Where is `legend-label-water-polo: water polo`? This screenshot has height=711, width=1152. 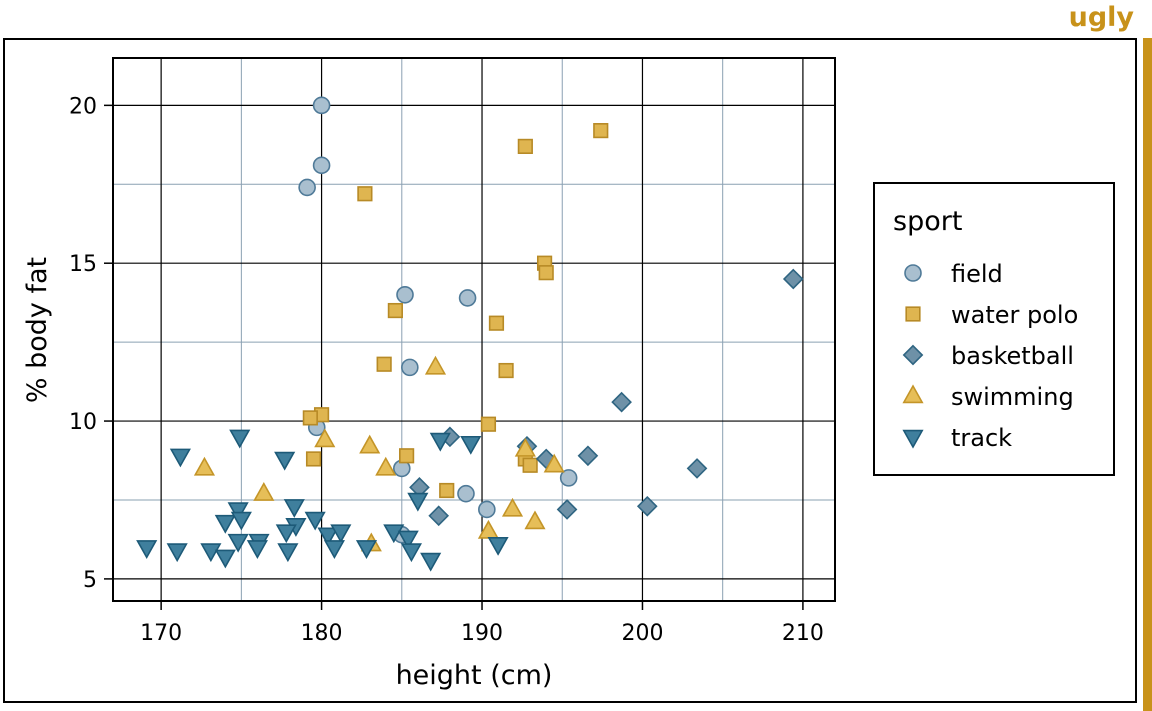 legend-label-water-polo: water polo is located at coordinates (1014, 315).